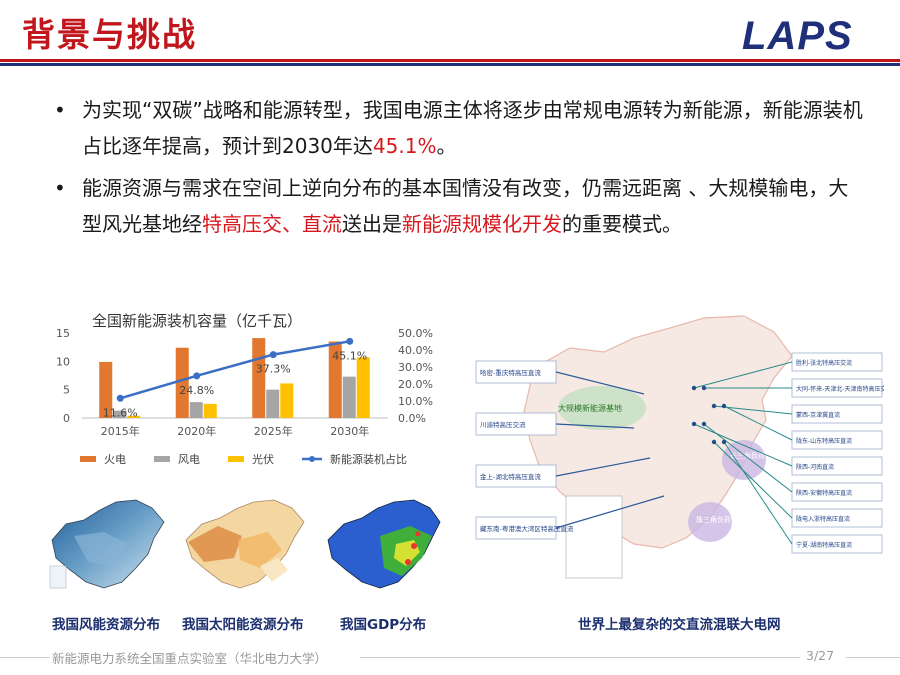 This screenshot has width=900, height=675. I want to click on load-center-label: 长三角负荷中心, so click(754, 455).